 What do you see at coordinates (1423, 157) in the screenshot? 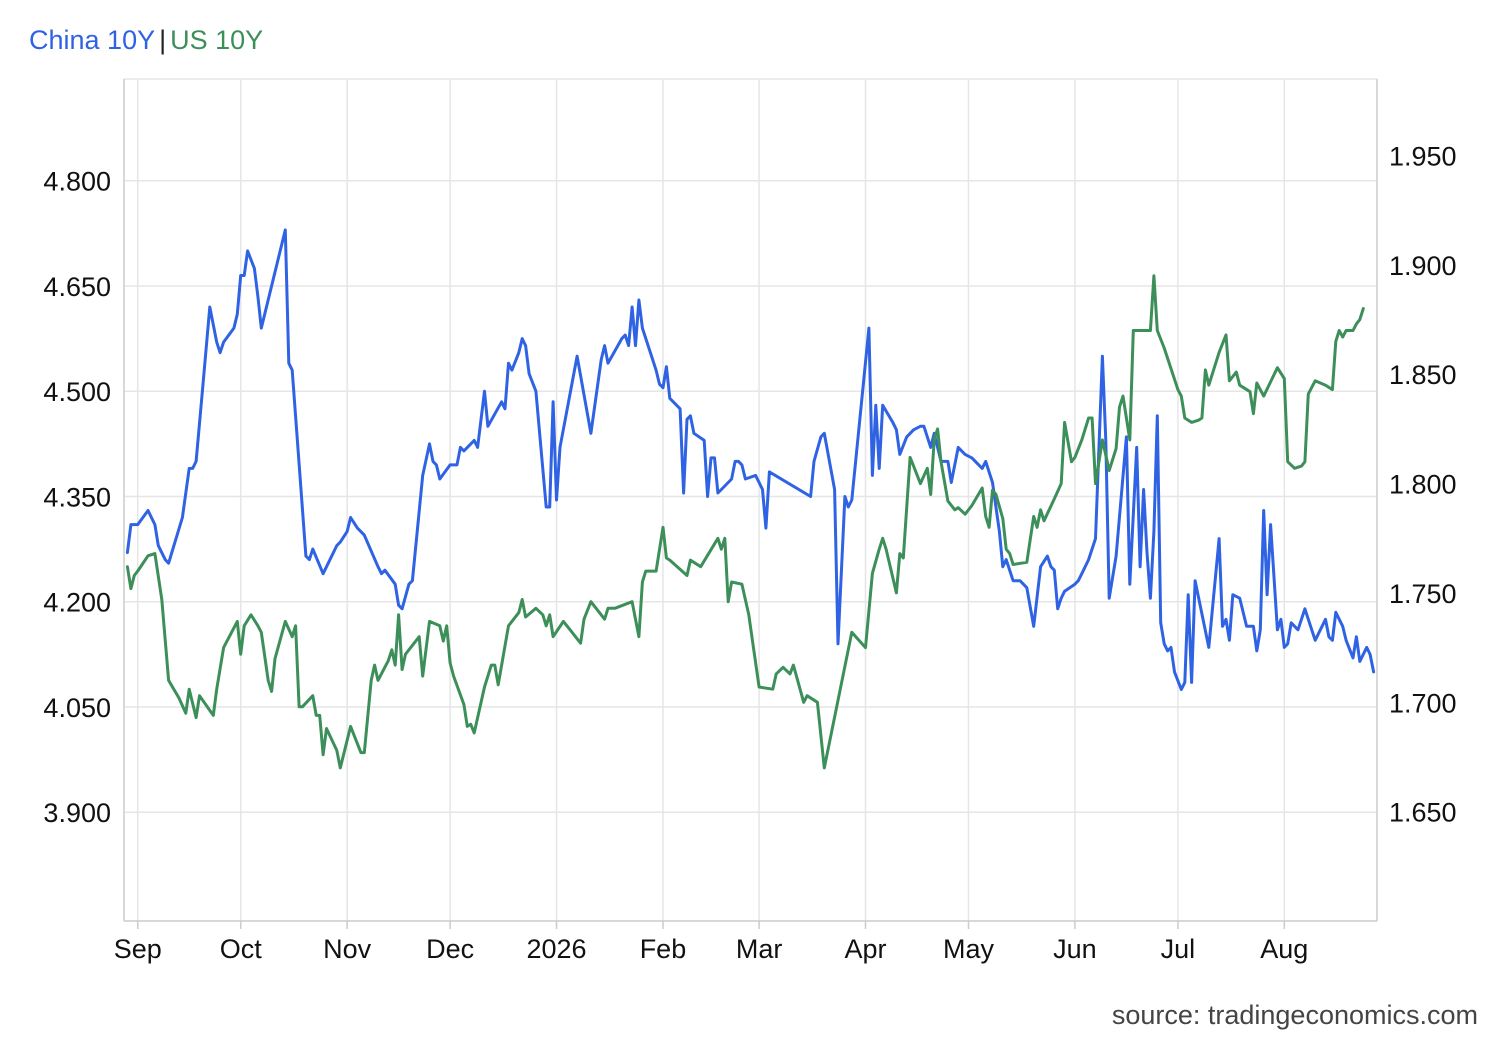
I see `right-tick-label: 1.950` at bounding box center [1423, 157].